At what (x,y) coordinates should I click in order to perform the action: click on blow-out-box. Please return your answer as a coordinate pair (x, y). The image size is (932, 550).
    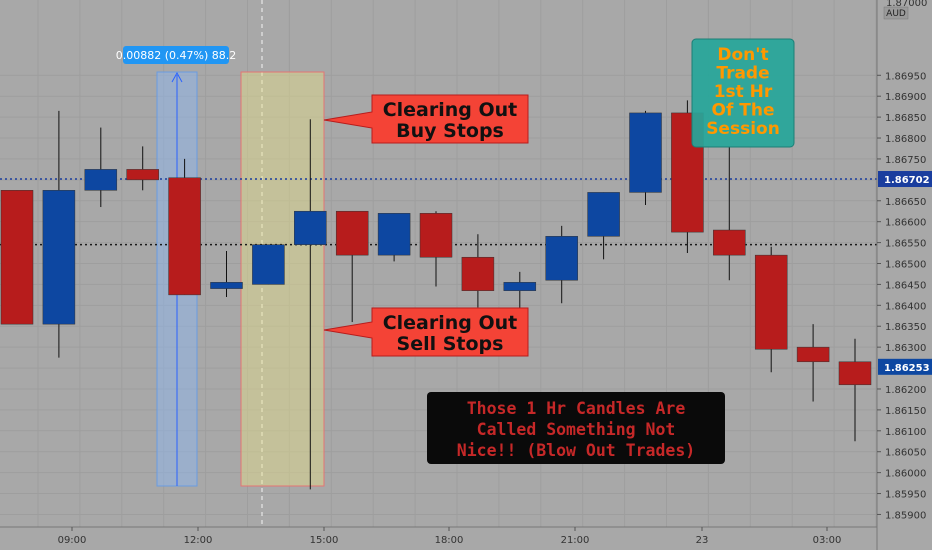
    Looking at the image, I should click on (576, 428).